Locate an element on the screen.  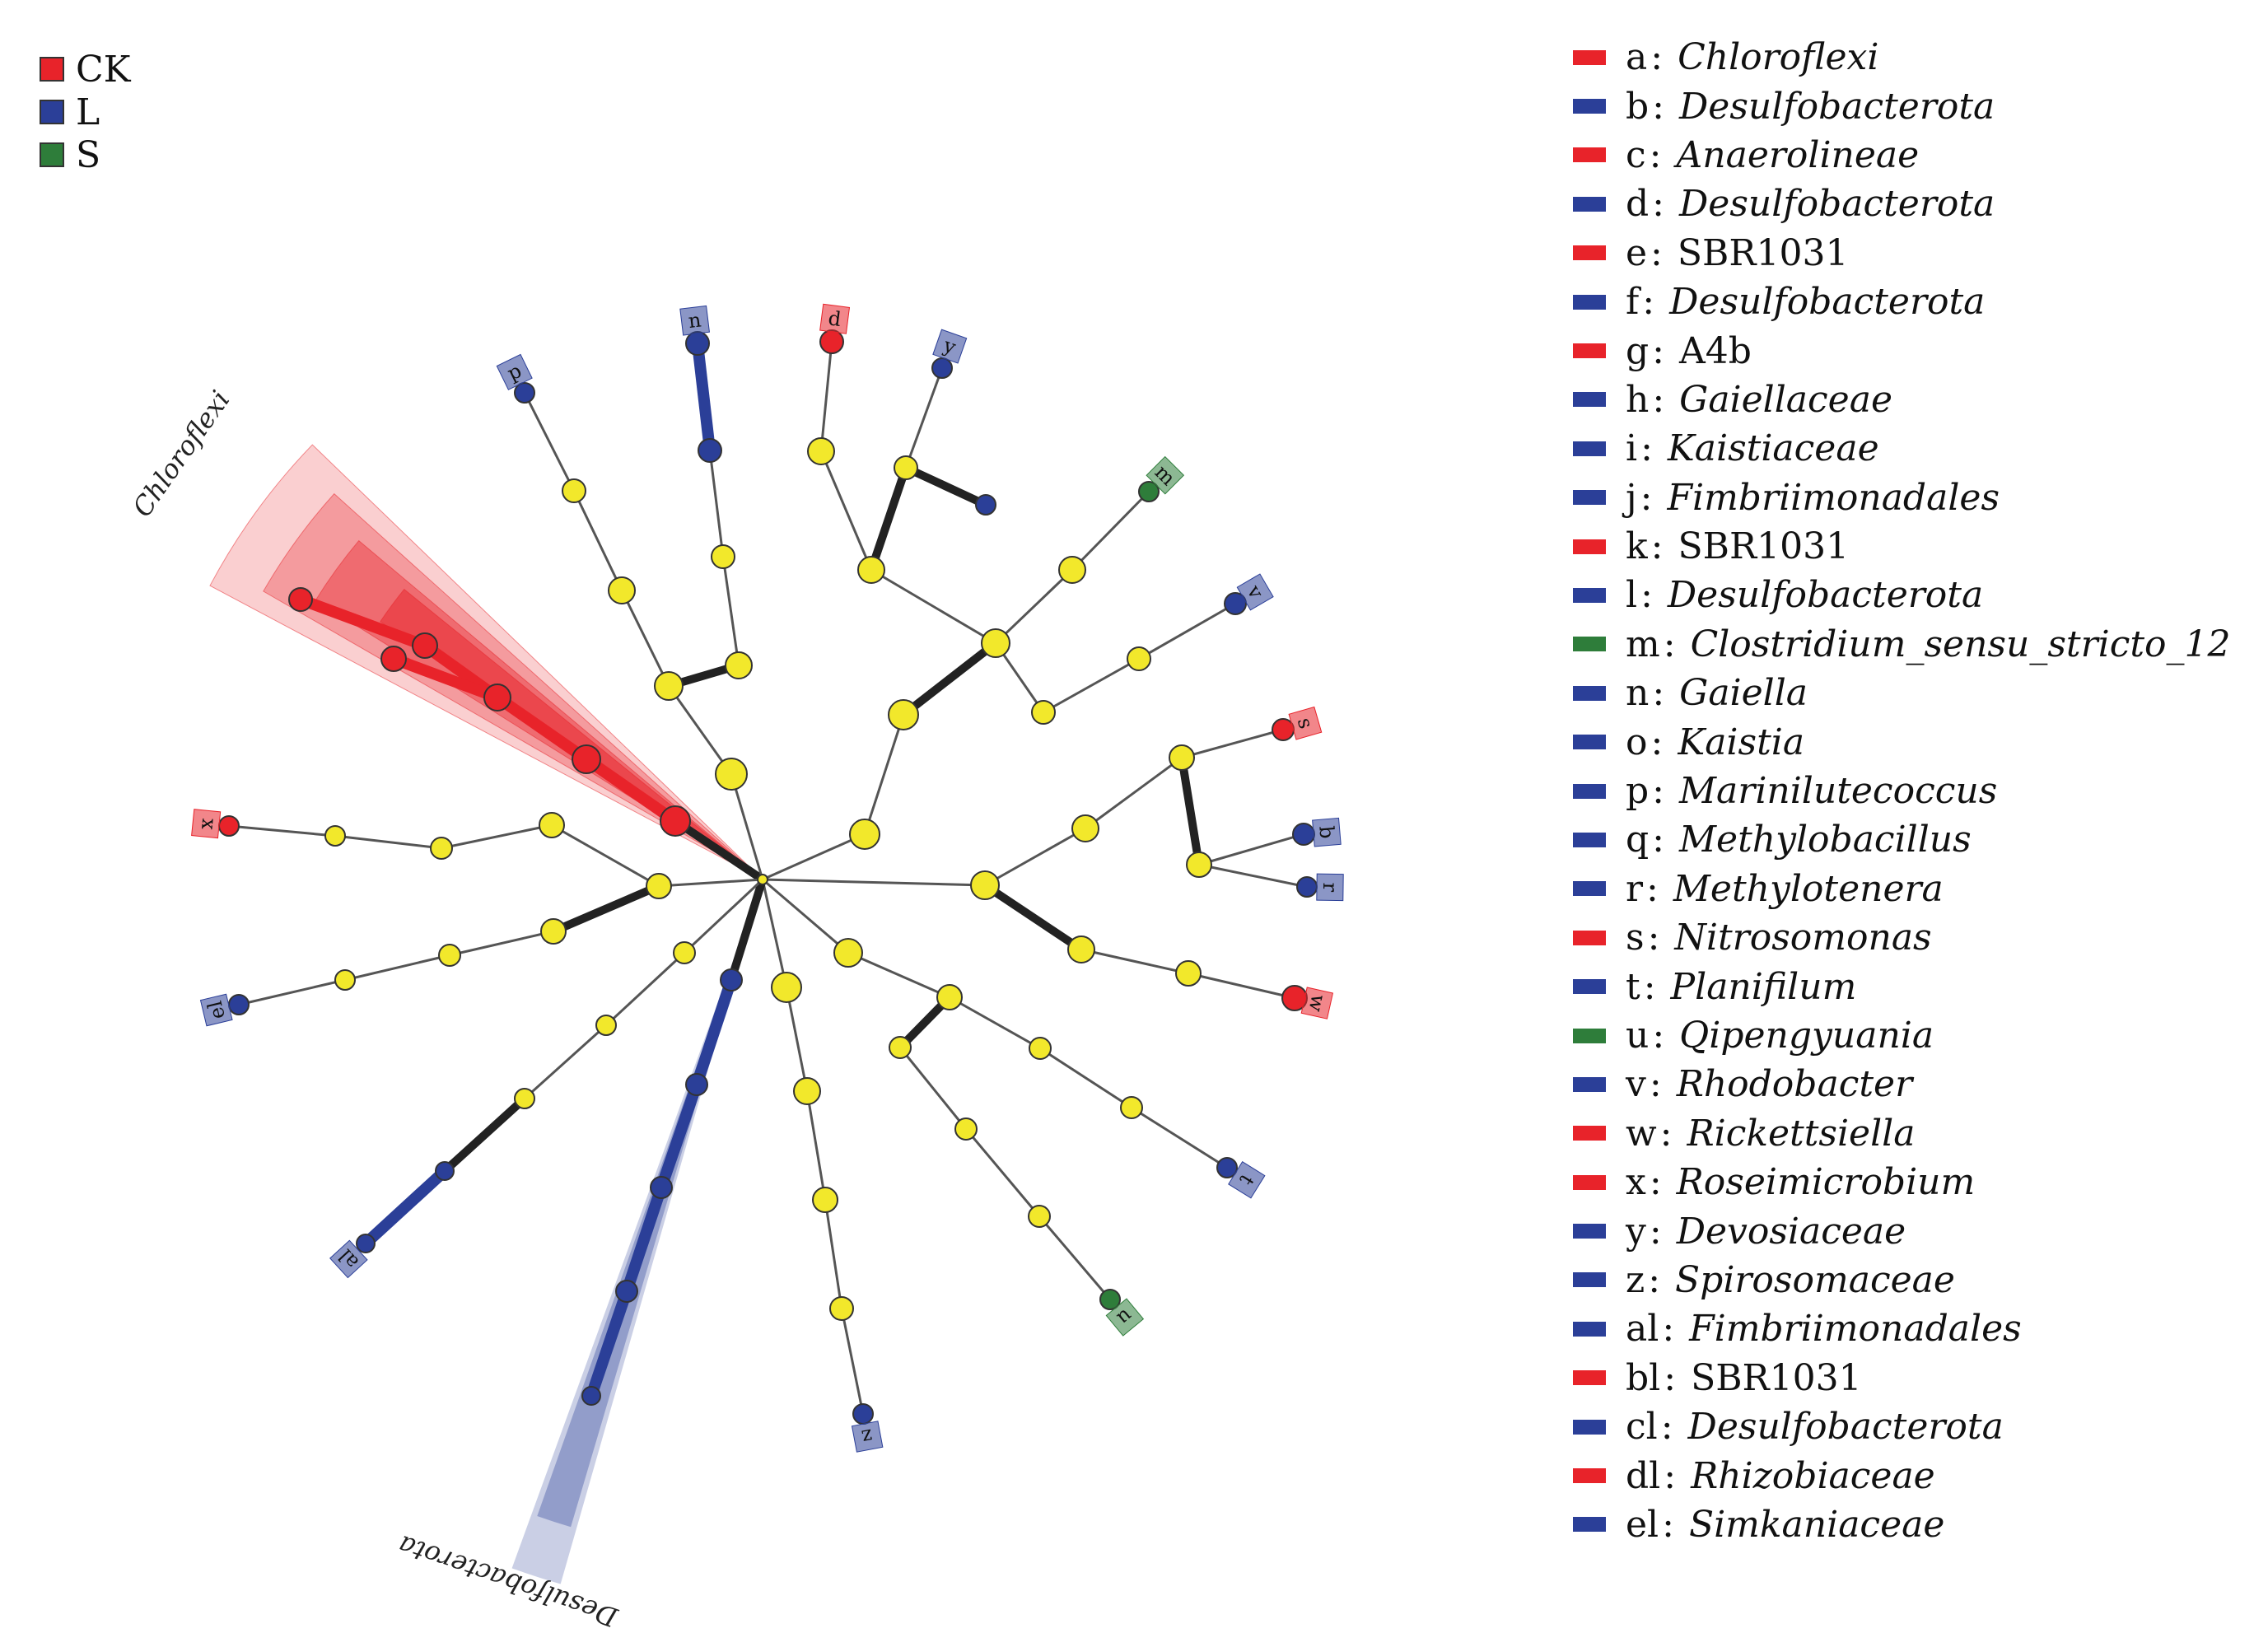
node-q13 is located at coordinates (1139, 658).